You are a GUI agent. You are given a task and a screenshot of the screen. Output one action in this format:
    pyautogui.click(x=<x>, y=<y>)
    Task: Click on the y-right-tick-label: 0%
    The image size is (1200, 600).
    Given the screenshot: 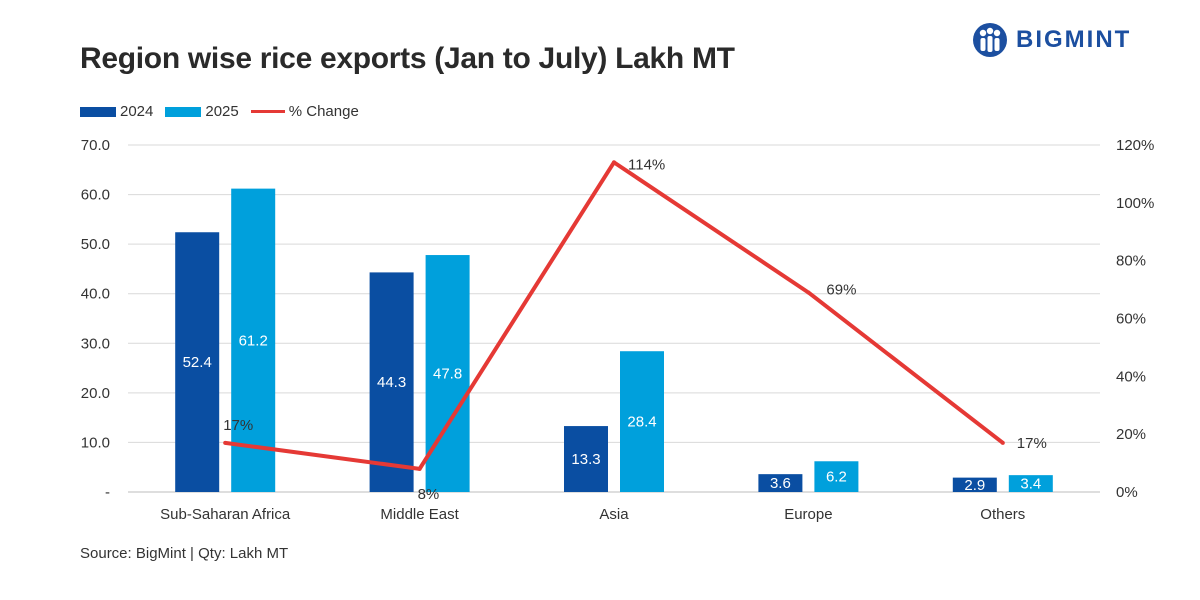 What is the action you would take?
    pyautogui.click(x=1127, y=492)
    